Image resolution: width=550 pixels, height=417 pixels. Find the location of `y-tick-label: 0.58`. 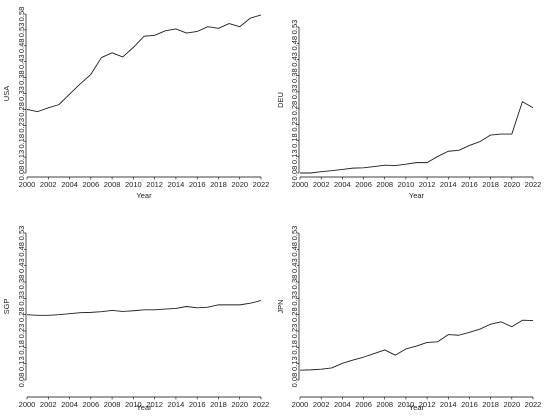

y-tick-label: 0.58 is located at coordinates (21, 14).